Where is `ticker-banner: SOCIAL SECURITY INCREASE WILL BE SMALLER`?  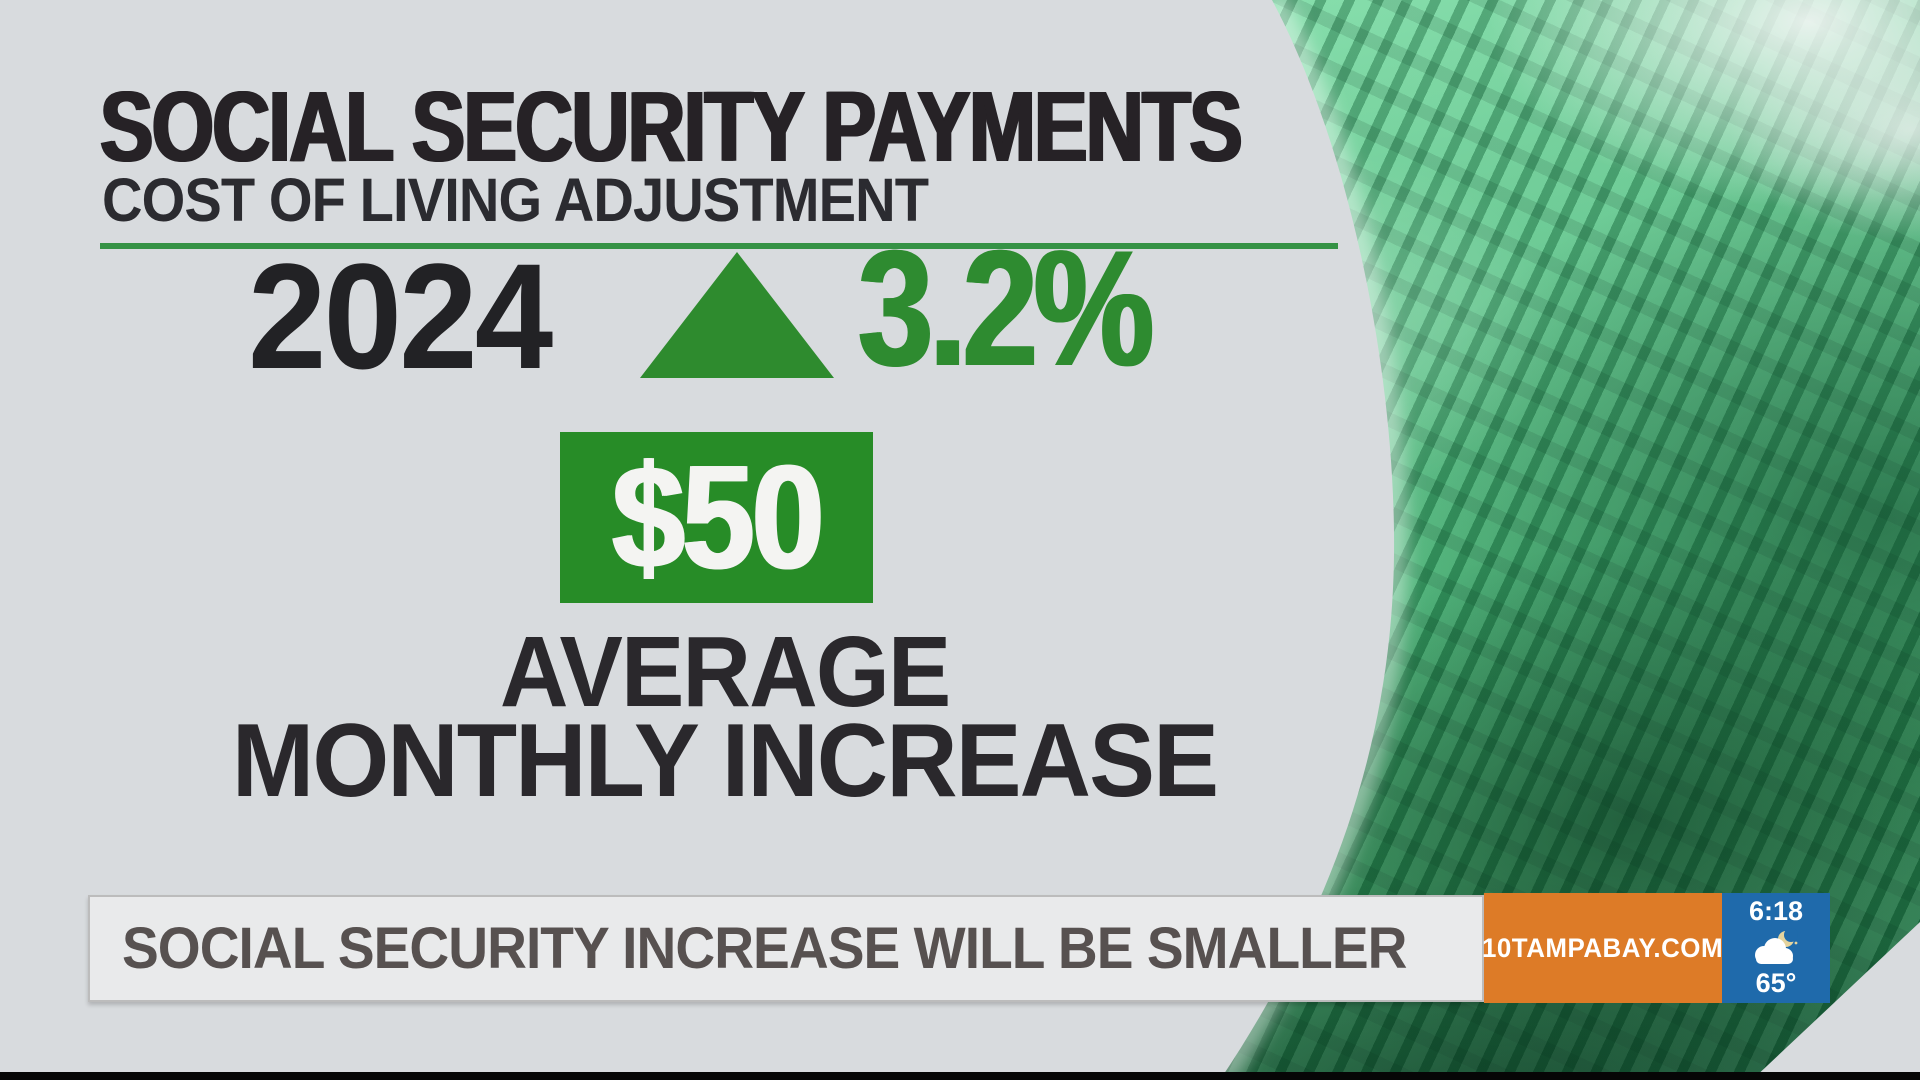 ticker-banner: SOCIAL SECURITY INCREASE WILL BE SMALLER is located at coordinates (786, 948).